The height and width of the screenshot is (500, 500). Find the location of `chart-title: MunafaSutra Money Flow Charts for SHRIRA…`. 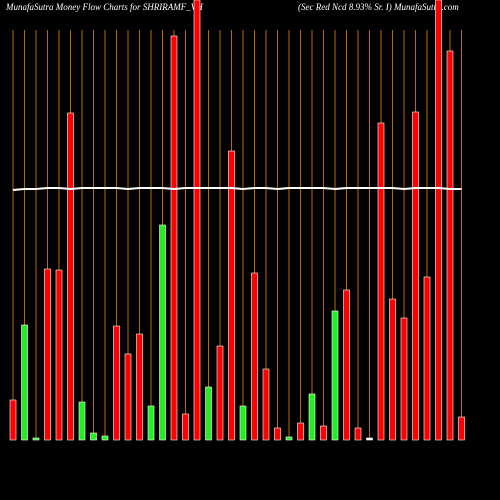

chart-title: MunafaSutra Money Flow Charts for SHRIRA… is located at coordinates (104, 7).